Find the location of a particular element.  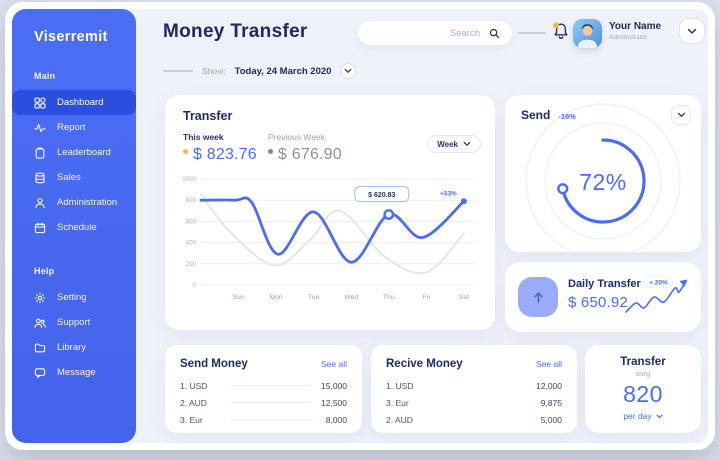

sidebar-item-label: Message is located at coordinates (76, 372).